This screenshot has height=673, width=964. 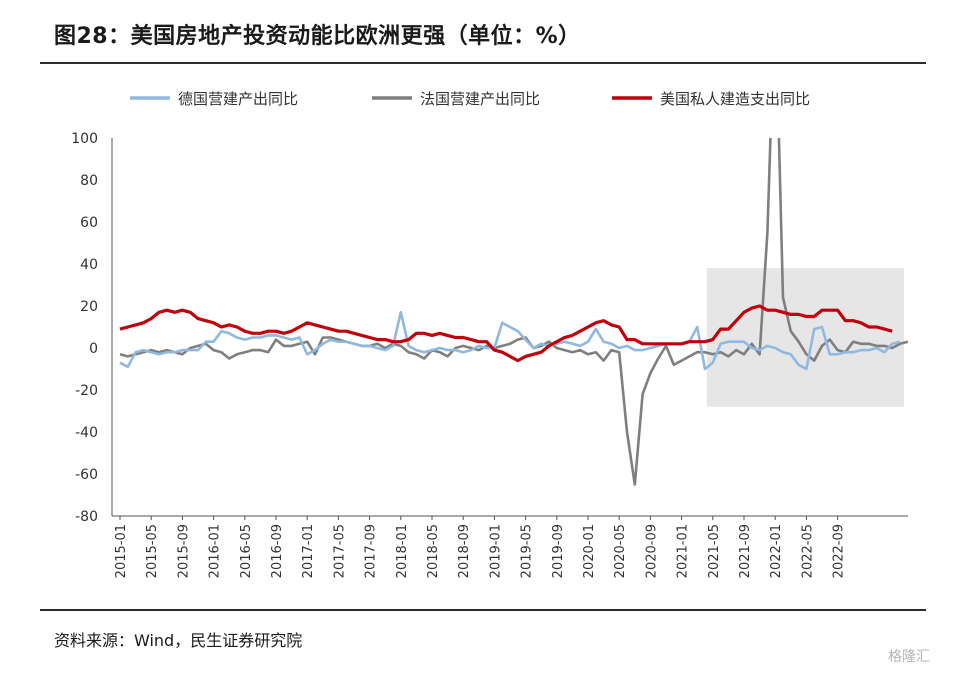 I want to click on x-tick-label: 2021-09, so click(x=745, y=551).